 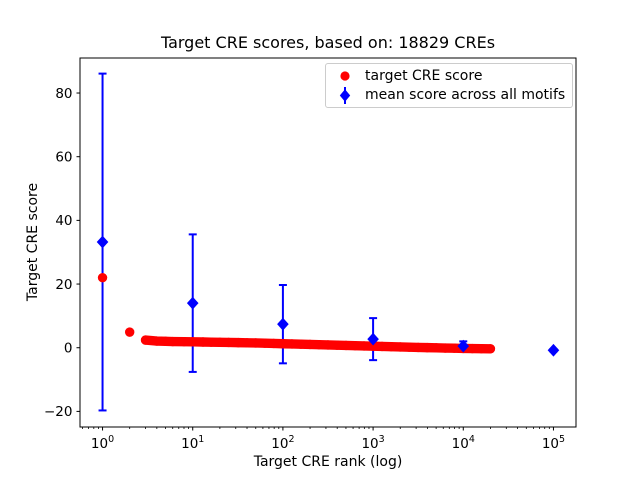 I want to click on y-axis-label: Target CRE score, so click(x=33, y=242).